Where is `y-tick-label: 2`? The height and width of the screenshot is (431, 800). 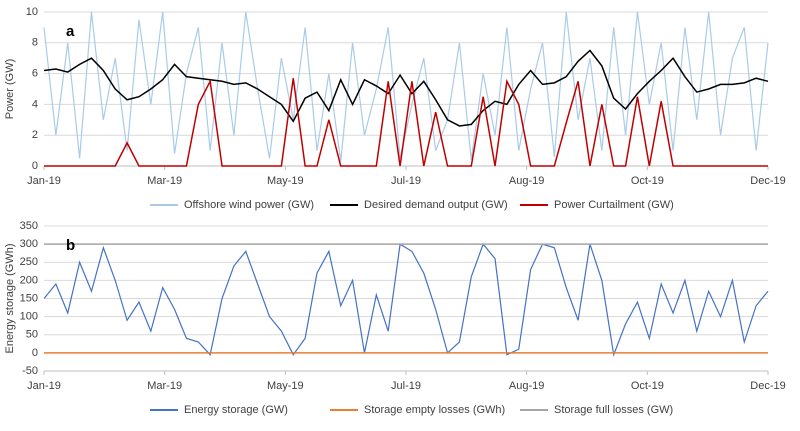 y-tick-label: 2 is located at coordinates (35, 135).